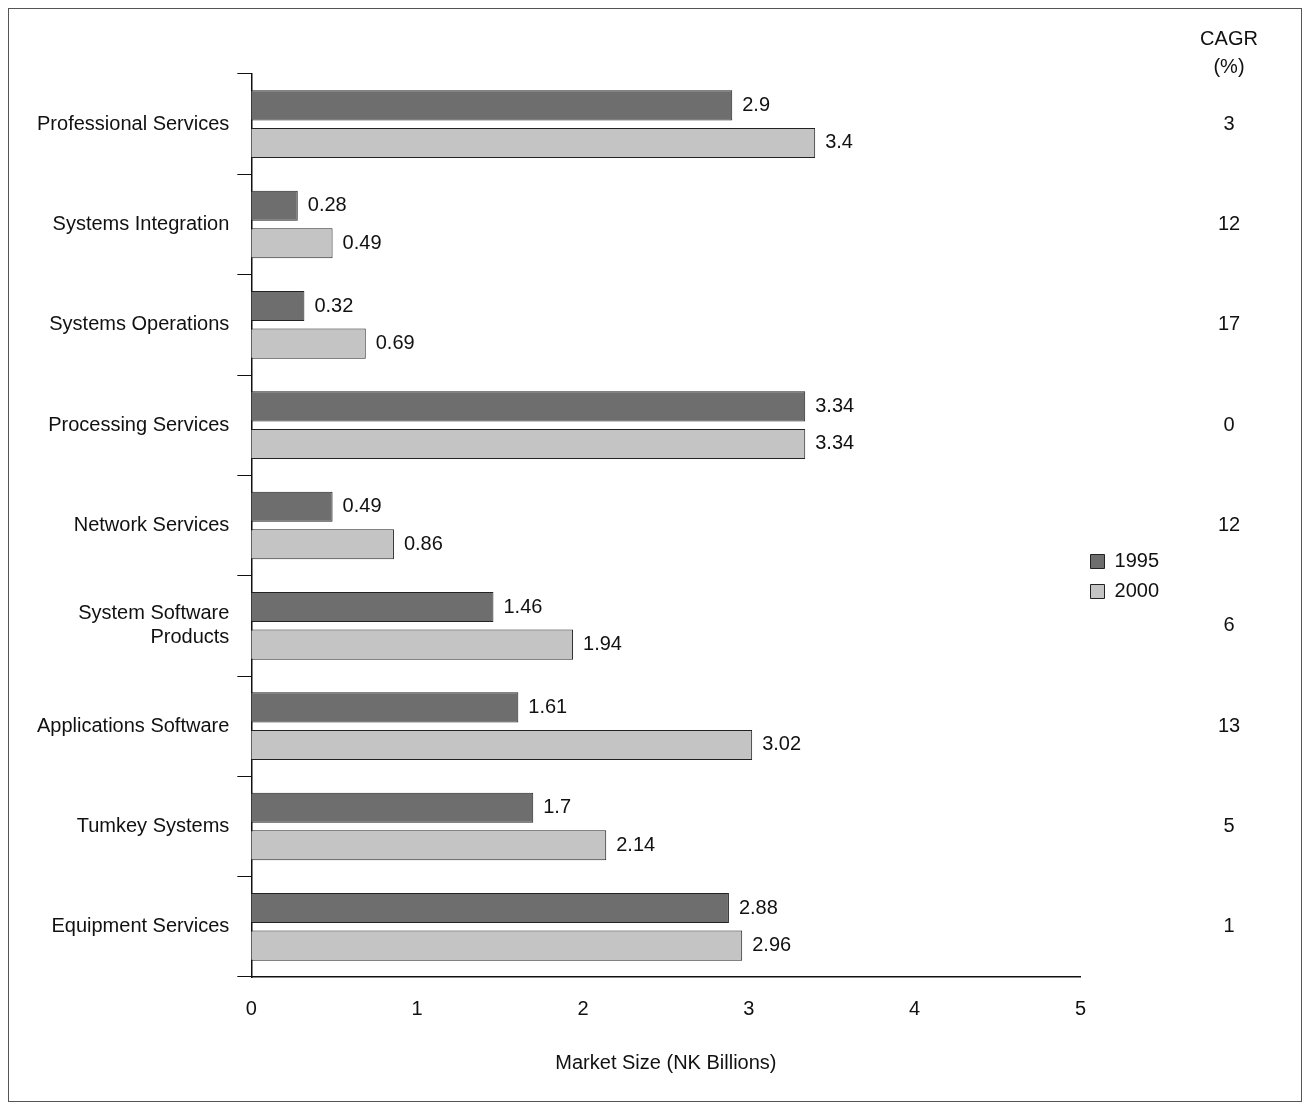 The height and width of the screenshot is (1112, 1312). What do you see at coordinates (557, 806) in the screenshot?
I see `data-label: 1.7` at bounding box center [557, 806].